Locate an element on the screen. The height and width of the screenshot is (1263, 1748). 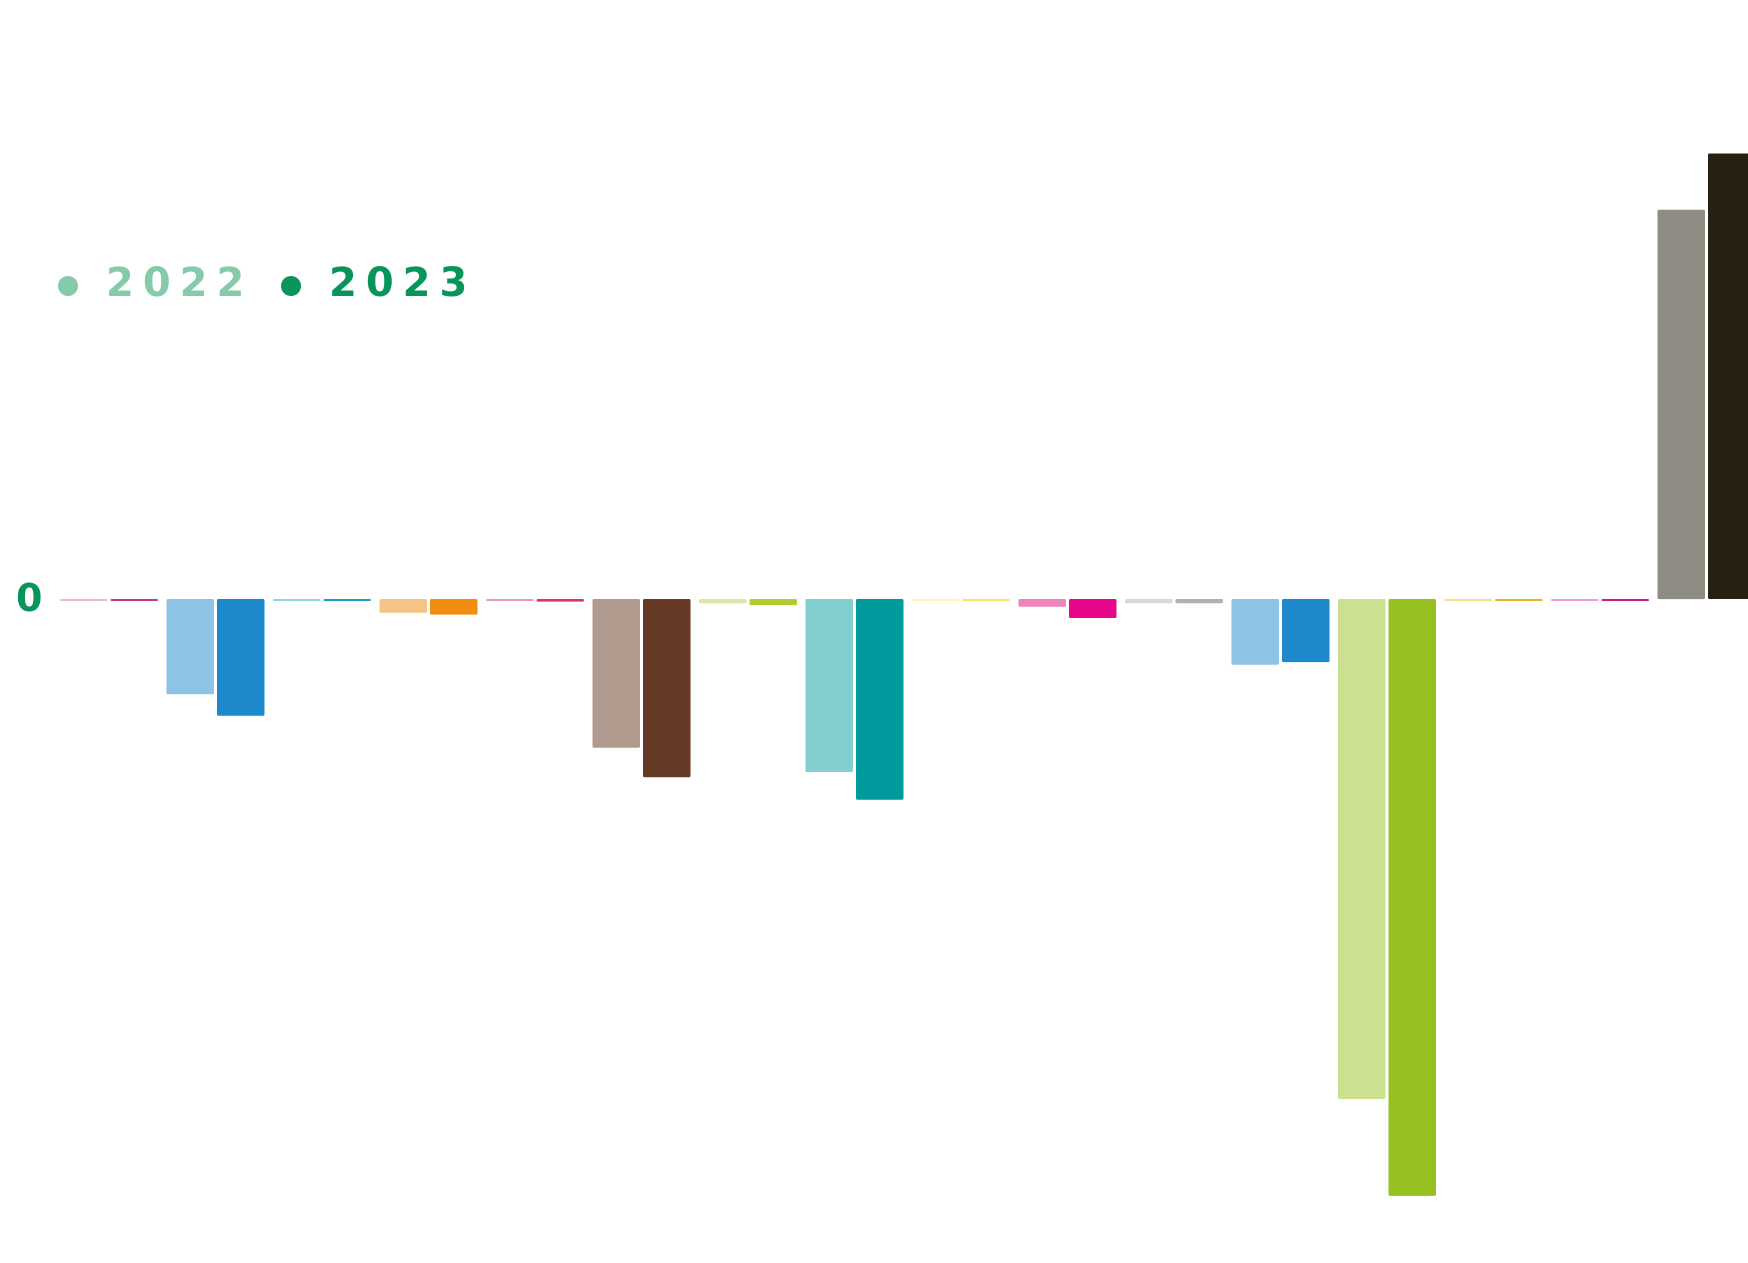
bar-group-3-2022 is located at coordinates (297, 600).